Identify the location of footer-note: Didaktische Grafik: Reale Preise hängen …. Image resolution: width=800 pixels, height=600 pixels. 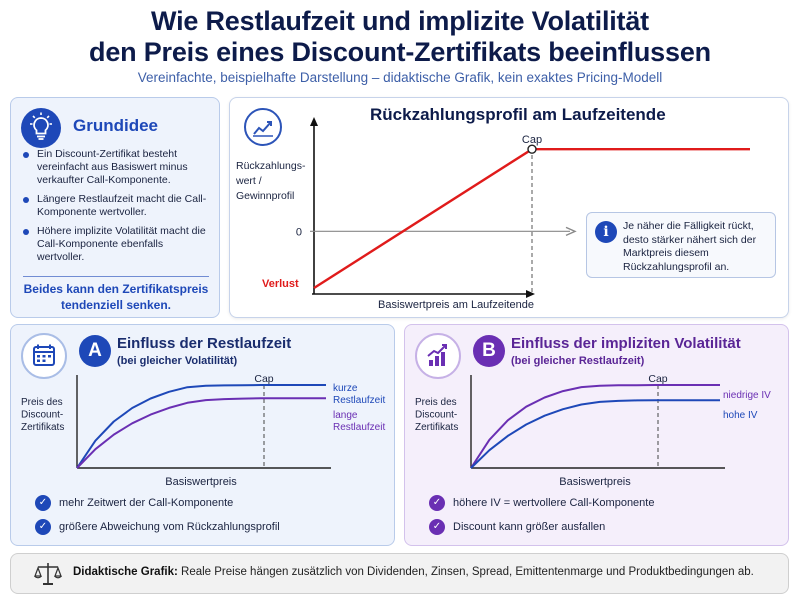
(399, 573).